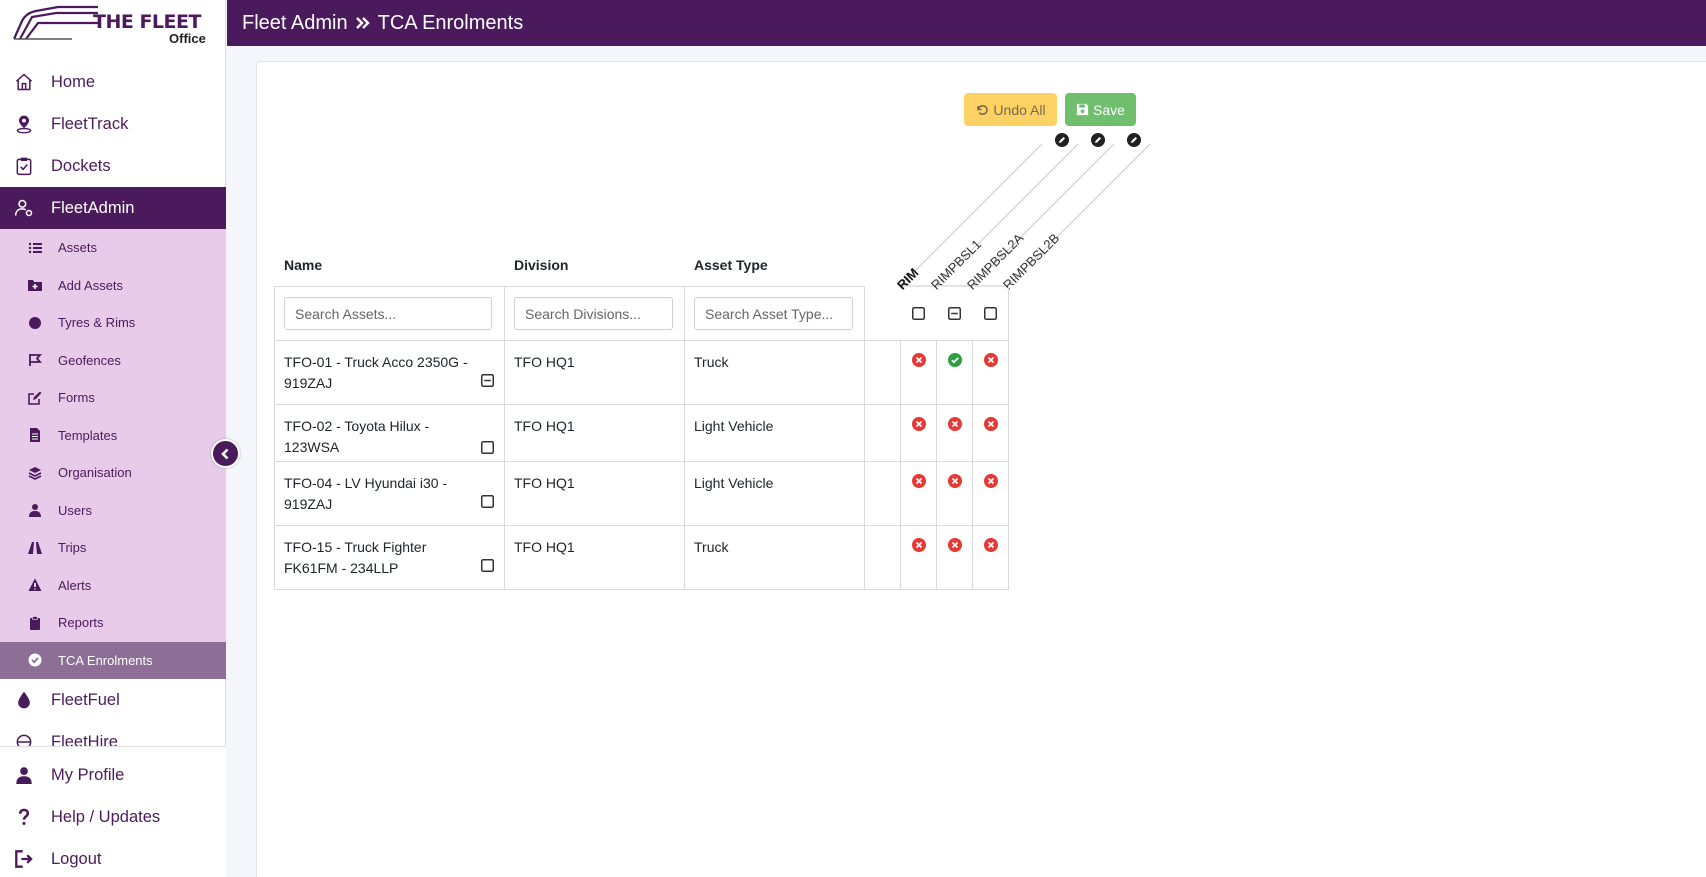  What do you see at coordinates (1010, 109) in the screenshot?
I see `undo-all-button: Undo All` at bounding box center [1010, 109].